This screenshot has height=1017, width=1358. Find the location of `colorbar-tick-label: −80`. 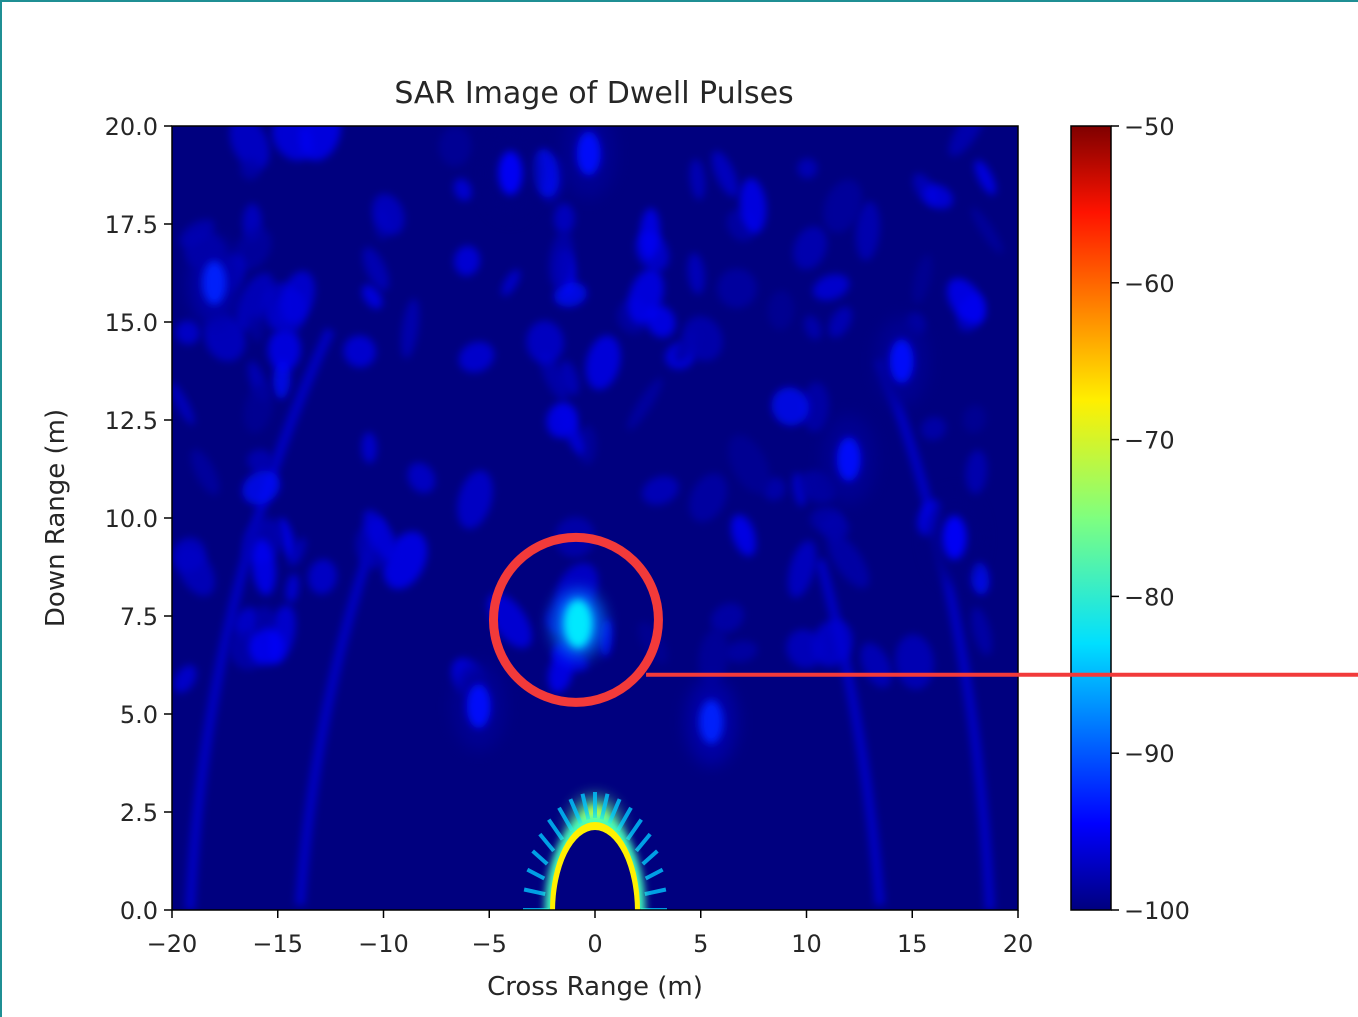

colorbar-tick-label: −80 is located at coordinates (1149, 597).